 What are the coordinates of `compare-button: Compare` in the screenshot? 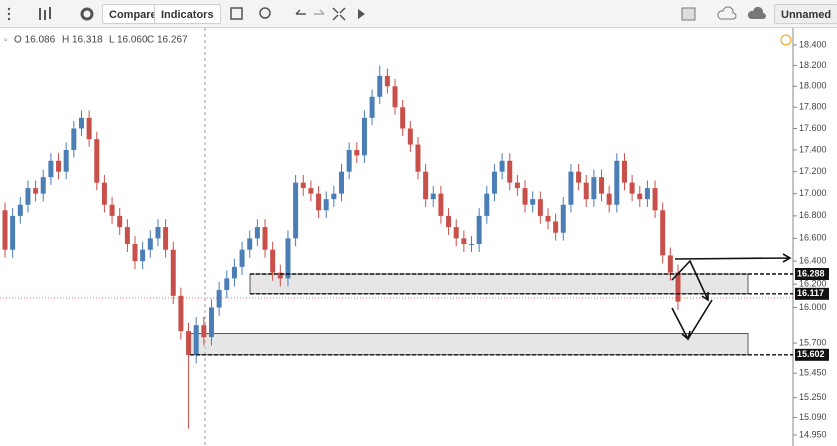 It's located at (133, 14).